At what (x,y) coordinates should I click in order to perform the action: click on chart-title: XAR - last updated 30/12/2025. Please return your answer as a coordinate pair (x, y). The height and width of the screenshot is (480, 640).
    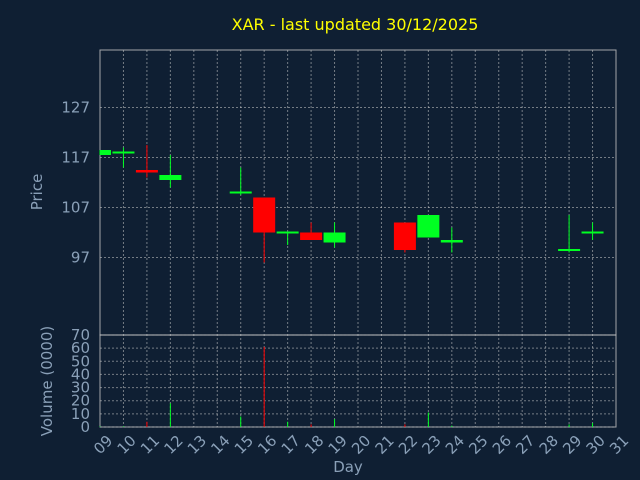
    Looking at the image, I should click on (355, 24).